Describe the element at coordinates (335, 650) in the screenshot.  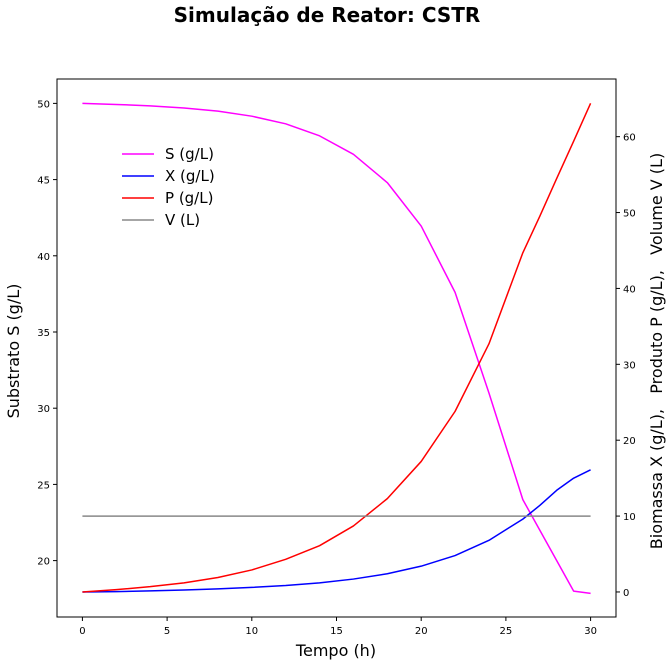
I see `x-axis-label: Tempo (h)` at that location.